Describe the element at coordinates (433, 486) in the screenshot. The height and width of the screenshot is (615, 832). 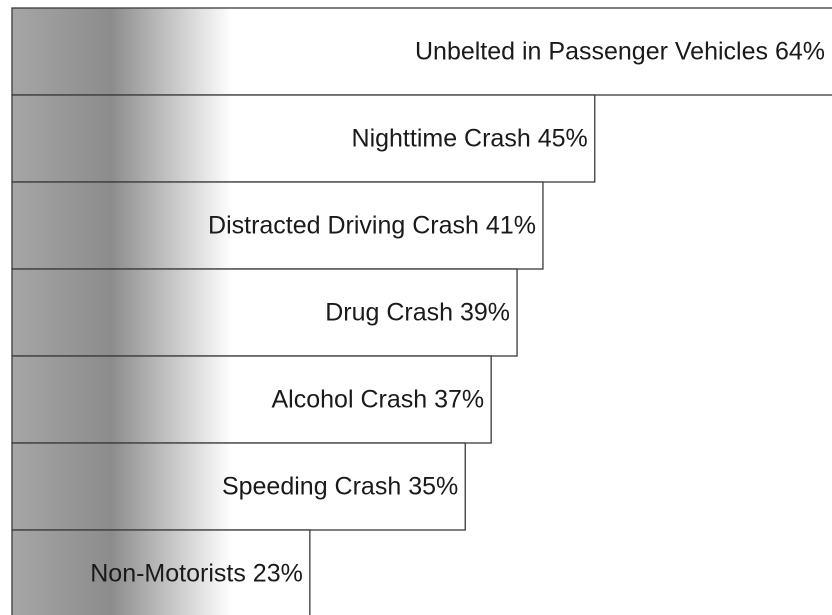
I see `value-label: 35%` at that location.